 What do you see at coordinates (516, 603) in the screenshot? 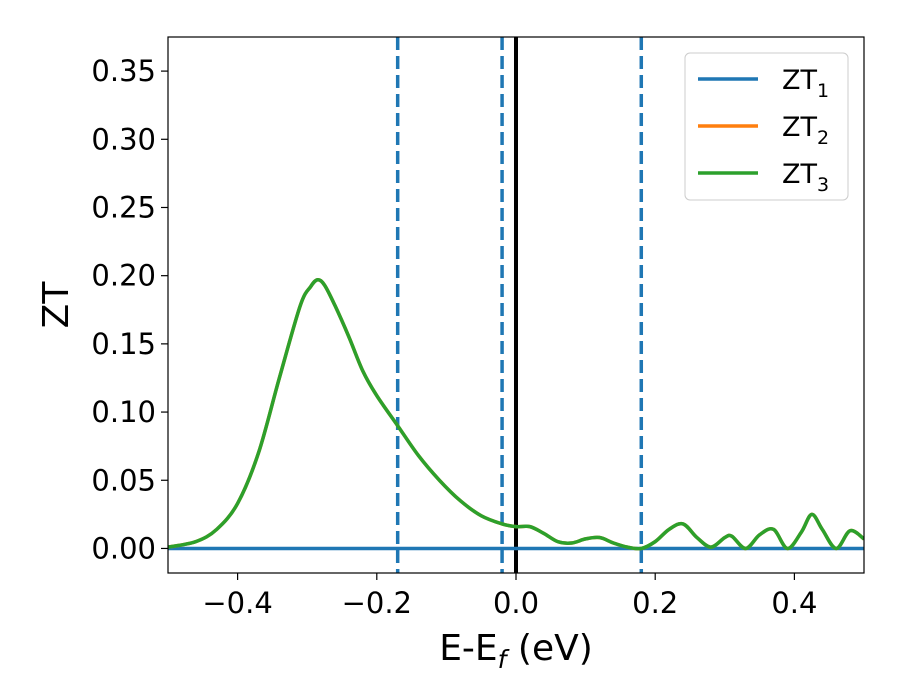
I see `x-tick-label: 0.0` at bounding box center [516, 603].